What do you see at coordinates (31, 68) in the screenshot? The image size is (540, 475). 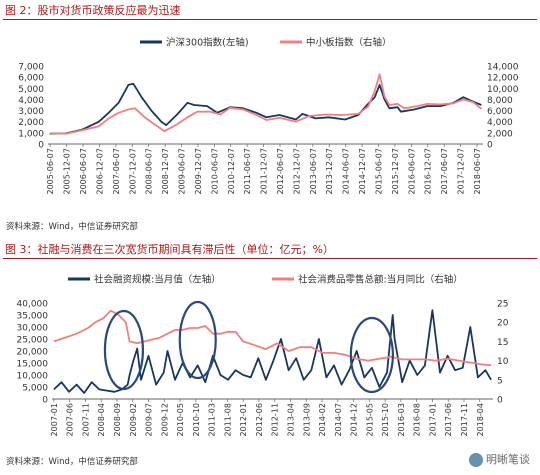 I see `fig2-ytick-left: 7,000` at bounding box center [31, 68].